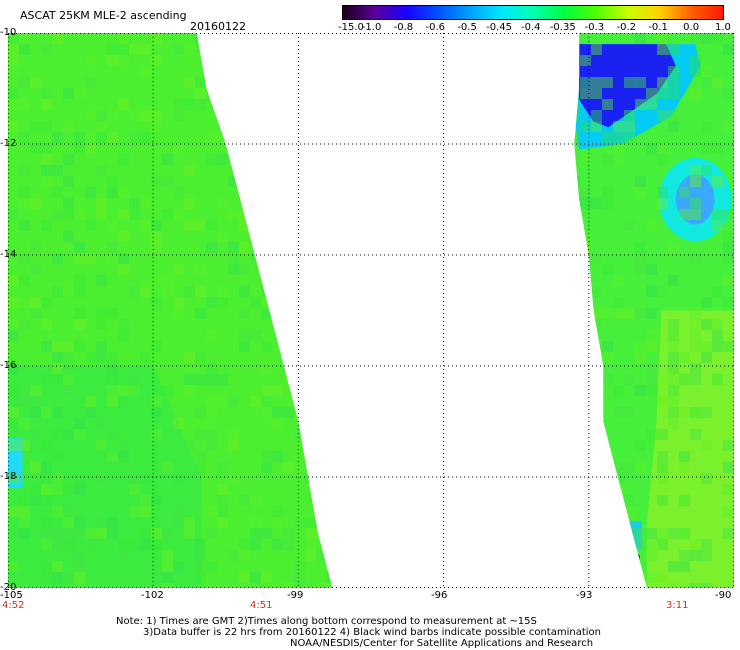 The width and height of the screenshot is (740, 650). I want to click on colorbar-tick-label: -0.2, so click(626, 27).